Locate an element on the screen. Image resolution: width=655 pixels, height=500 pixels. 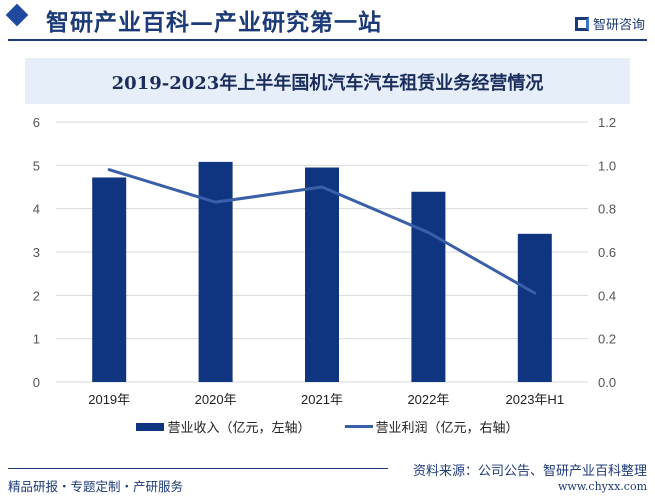
source-note: 资料来源：公司公告、智研产业百科整理 is located at coordinates (529, 471).